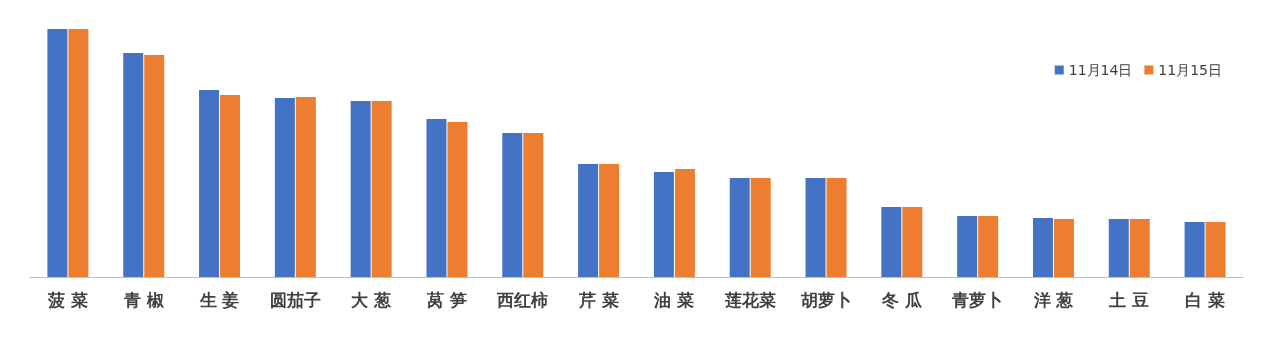  Describe the element at coordinates (371, 299) in the screenshot. I see `x-tick-label: 大 葱` at that location.